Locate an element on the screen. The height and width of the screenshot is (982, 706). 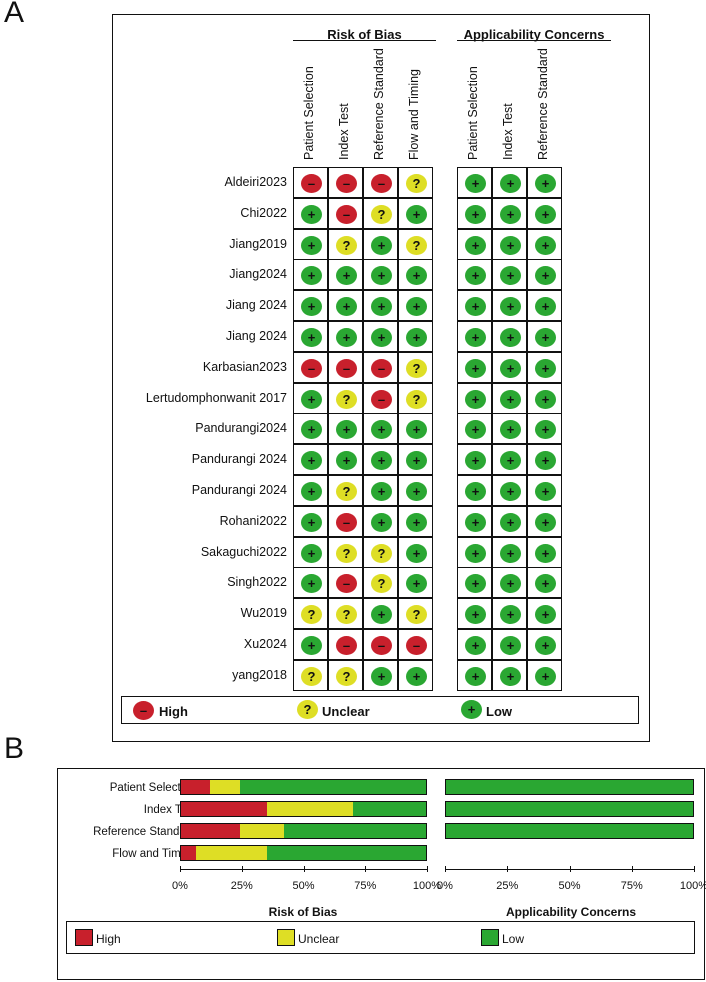
legend-b-low-label: Low is located at coordinates (513, 939).